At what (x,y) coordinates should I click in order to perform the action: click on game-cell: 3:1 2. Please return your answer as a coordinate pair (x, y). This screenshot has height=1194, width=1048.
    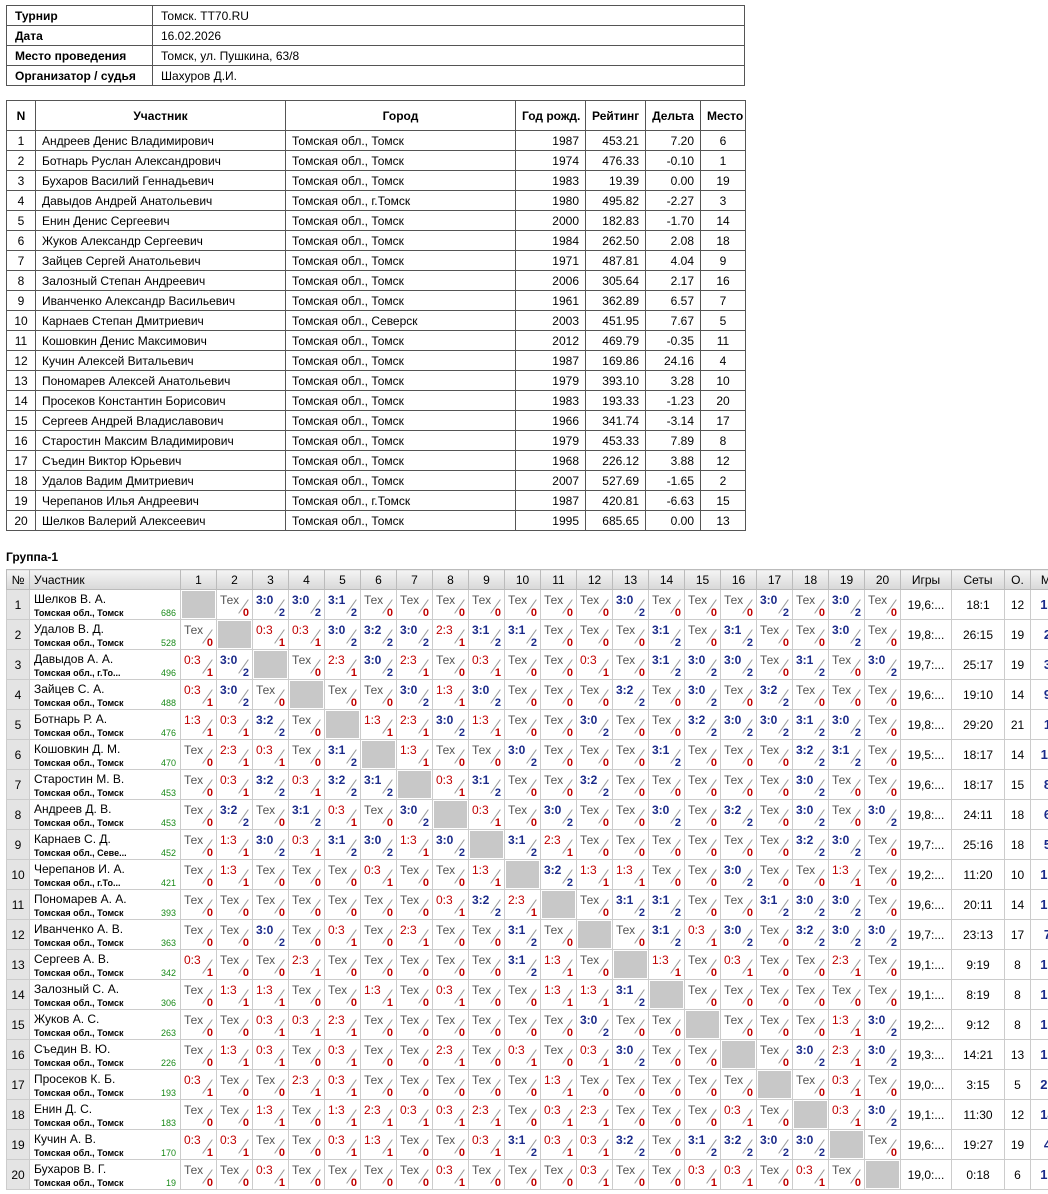
    Looking at the image, I should click on (666, 904).